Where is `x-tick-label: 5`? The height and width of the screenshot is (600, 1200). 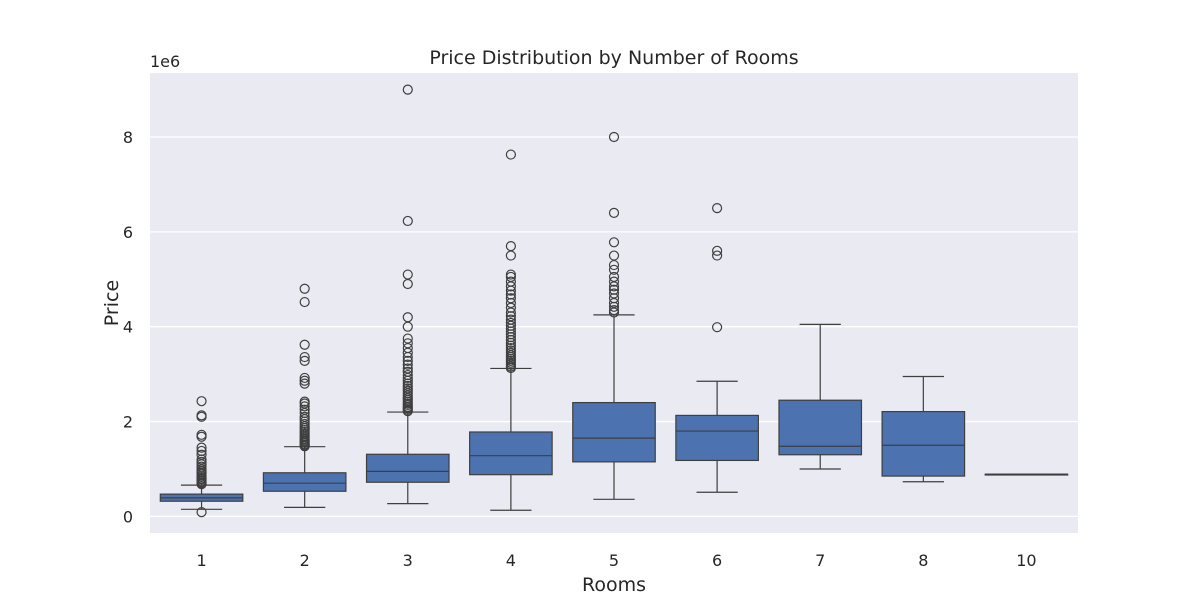 x-tick-label: 5 is located at coordinates (614, 560).